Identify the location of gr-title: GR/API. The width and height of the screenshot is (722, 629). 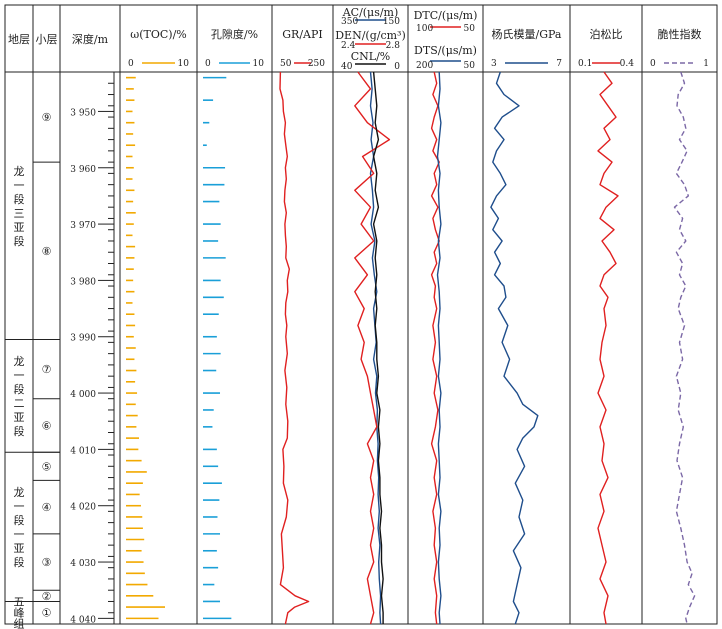
(302, 34).